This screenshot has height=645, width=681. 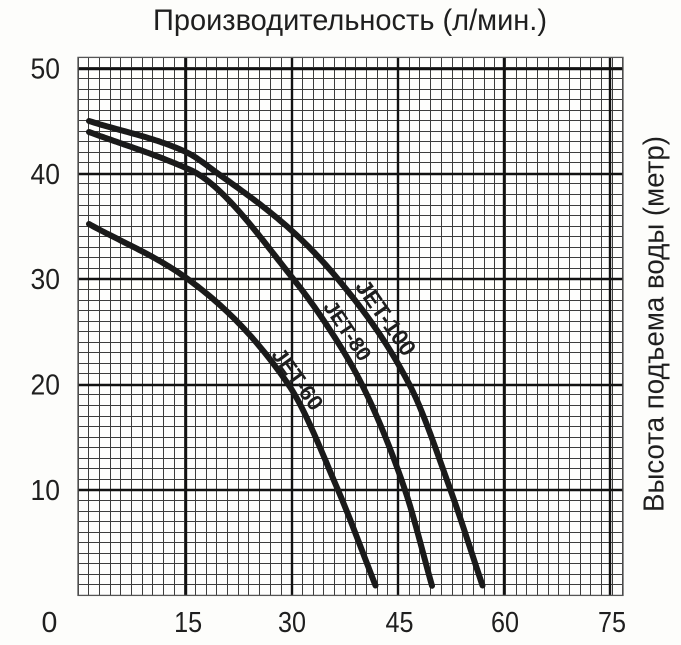 I want to click on svg-text: 45, so click(x=400, y=623).